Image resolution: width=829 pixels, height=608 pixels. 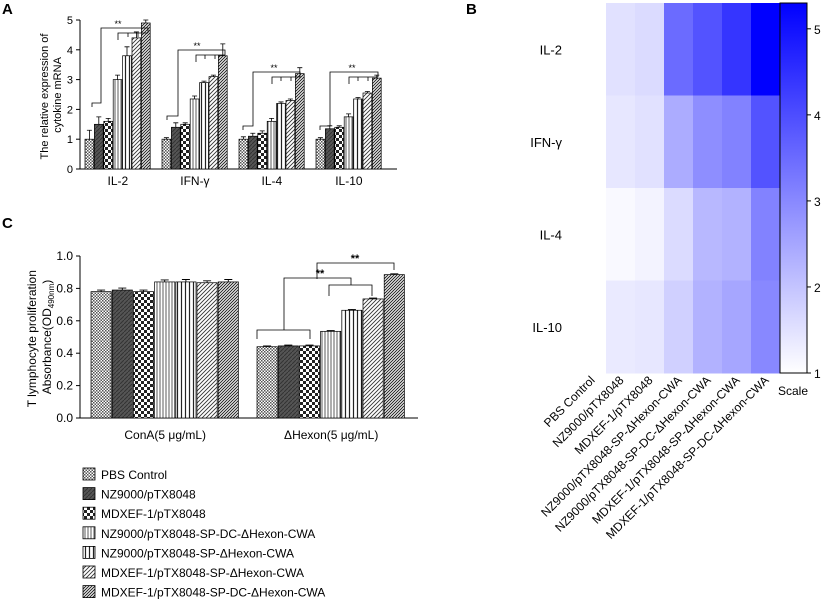 What do you see at coordinates (70, 21) in the screenshot?
I see `panel-a-y-tick-label: 5` at bounding box center [70, 21].